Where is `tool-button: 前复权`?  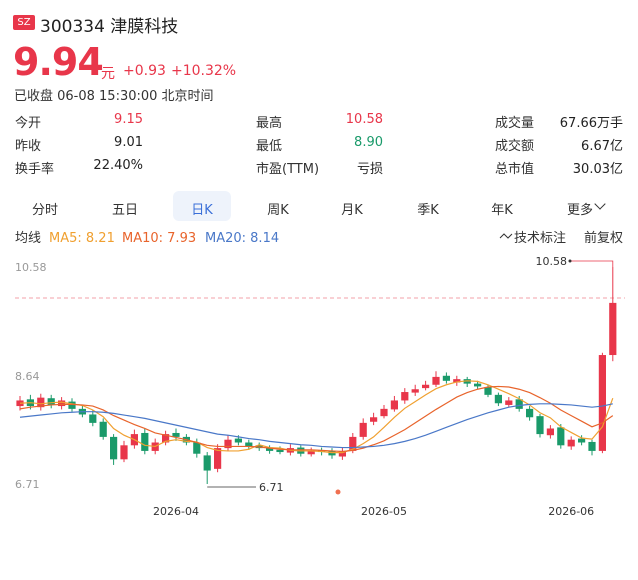 tool-button: 前复权 is located at coordinates (603, 238).